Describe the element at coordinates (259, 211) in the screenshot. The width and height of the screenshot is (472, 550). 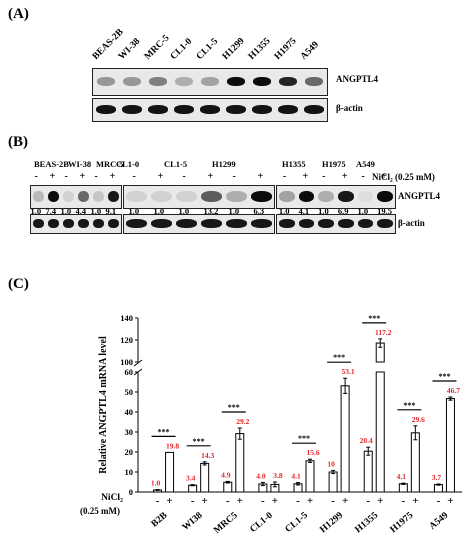
I see `panel-b-quant-value: 6.3` at that location.